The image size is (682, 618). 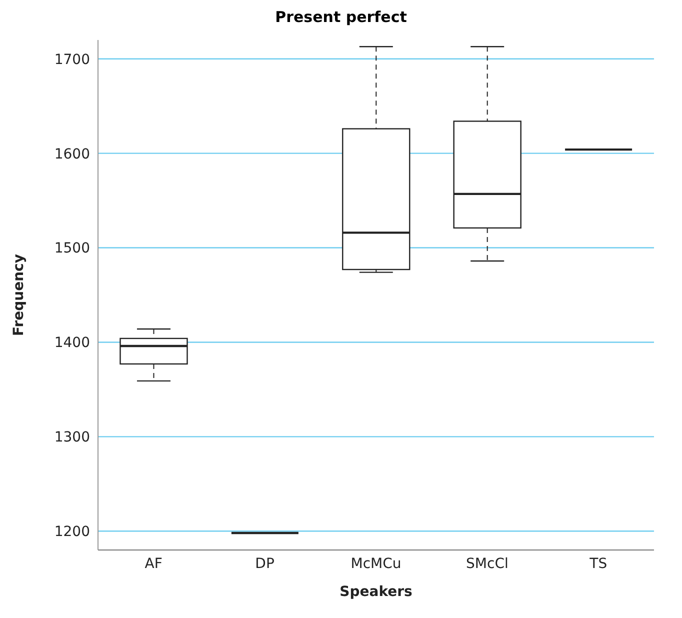 I want to click on x-tick-label: SMcCl, so click(x=487, y=564).